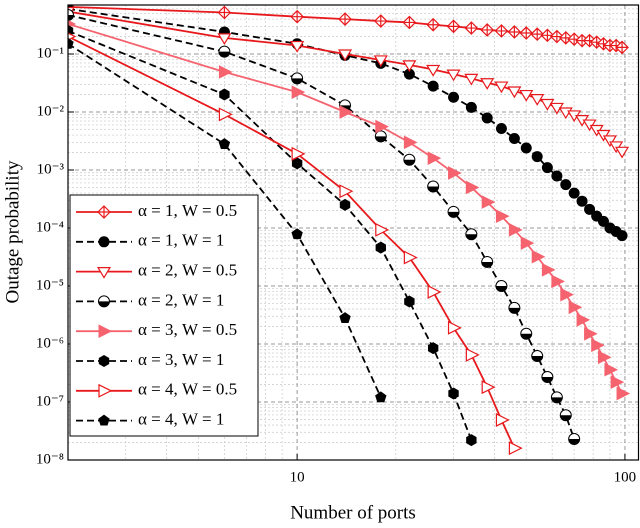 Image resolution: width=640 pixels, height=528 pixels. Describe the element at coordinates (50, 401) in the screenshot. I see `y-tick-label: 10⁻⁷` at that location.